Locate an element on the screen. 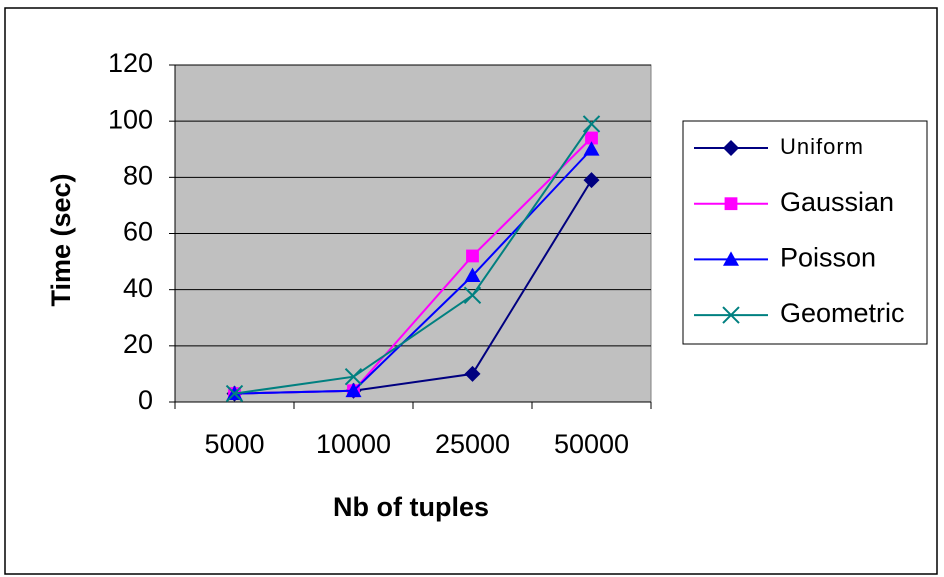 This screenshot has height=577, width=944. legend-label: Geometric is located at coordinates (842, 313).